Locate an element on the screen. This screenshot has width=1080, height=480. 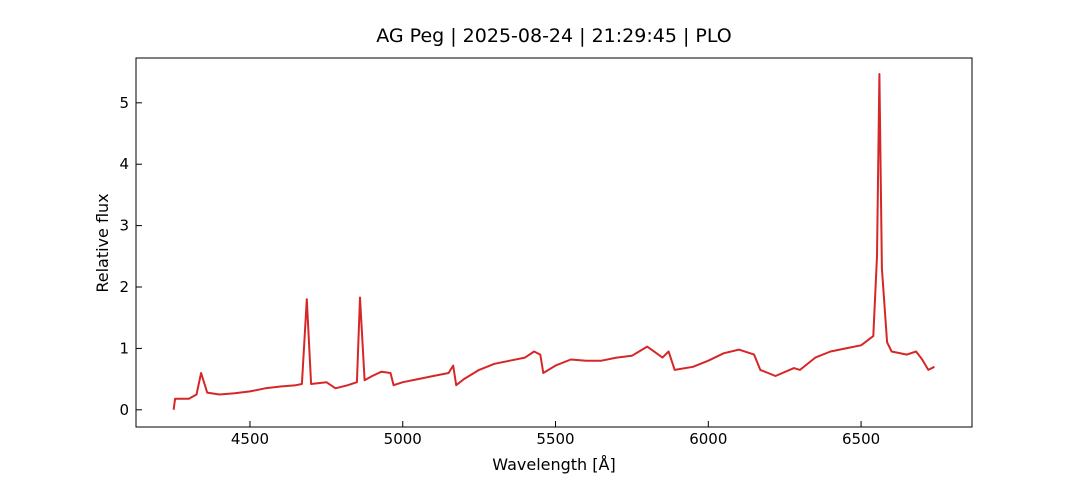
y-tick-label: 1 is located at coordinates (124, 348).